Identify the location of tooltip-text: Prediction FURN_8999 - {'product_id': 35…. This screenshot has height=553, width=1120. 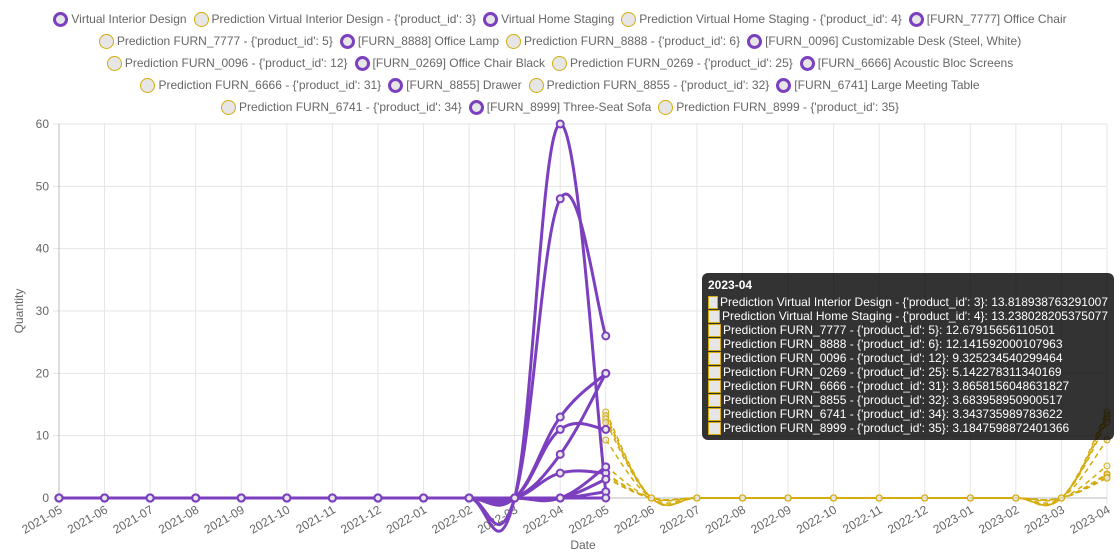
(896, 428).